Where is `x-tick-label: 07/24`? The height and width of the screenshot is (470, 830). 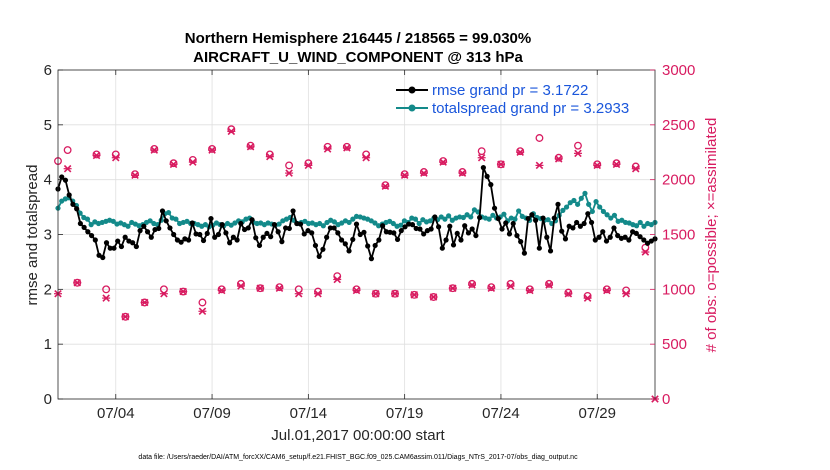 x-tick-label: 07/24 is located at coordinates (501, 413).